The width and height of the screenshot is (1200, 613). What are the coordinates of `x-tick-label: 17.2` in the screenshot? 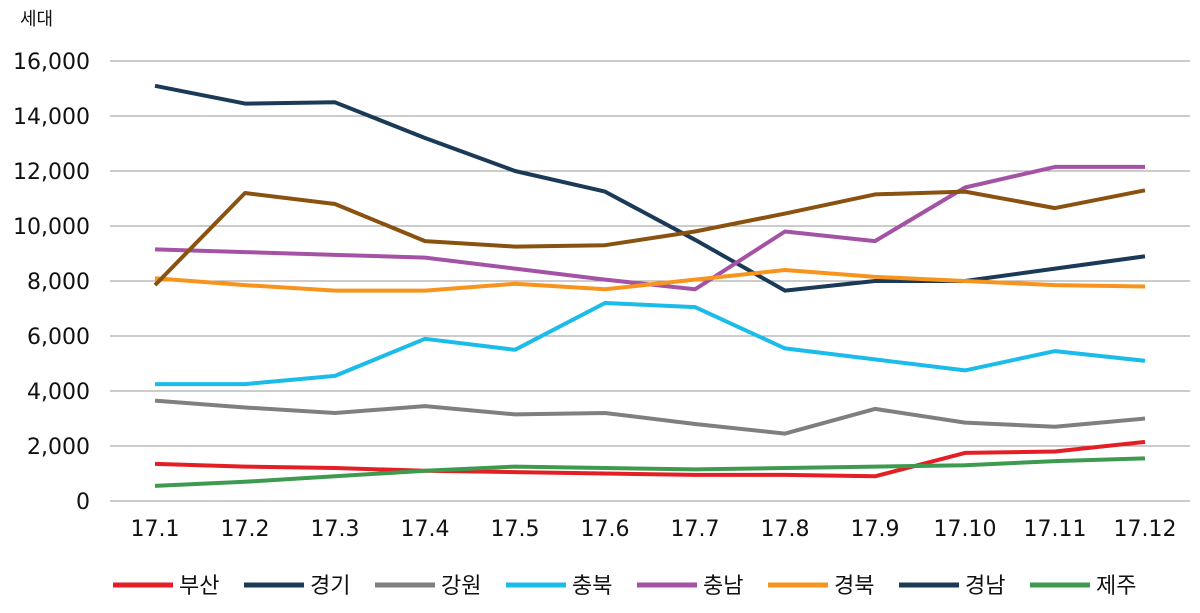 It's located at (245, 529).